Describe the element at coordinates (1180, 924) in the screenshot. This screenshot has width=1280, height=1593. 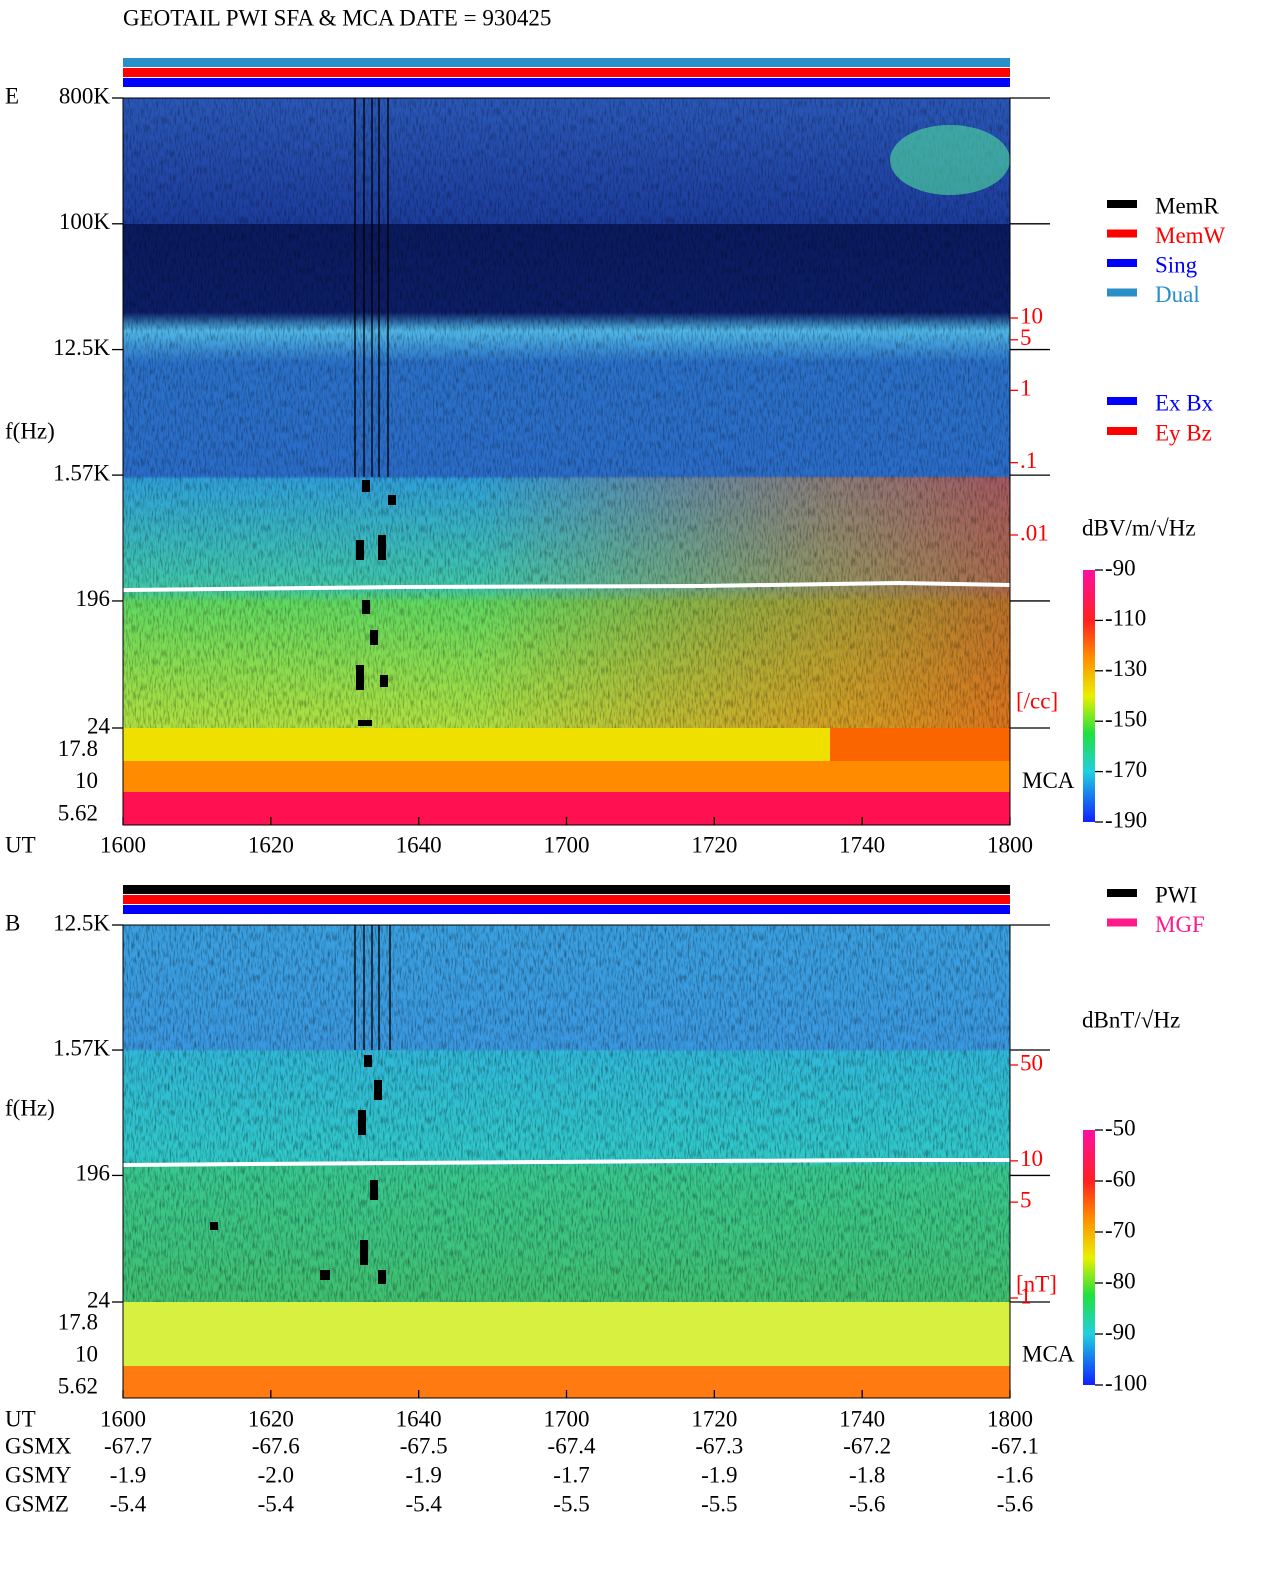
I see `legend-label: MGF` at that location.